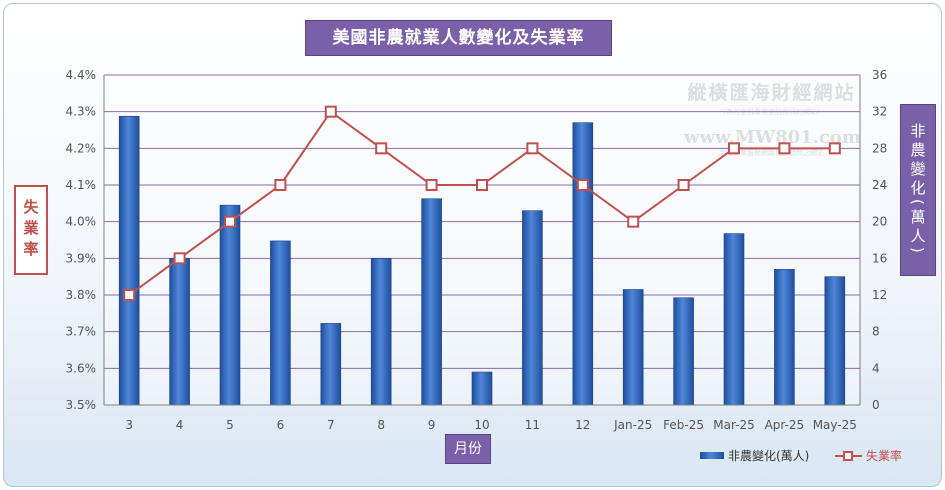 This screenshot has width=945, height=490. Describe the element at coordinates (733, 425) in the screenshot. I see `x-tick-label: Mar-25` at that location.